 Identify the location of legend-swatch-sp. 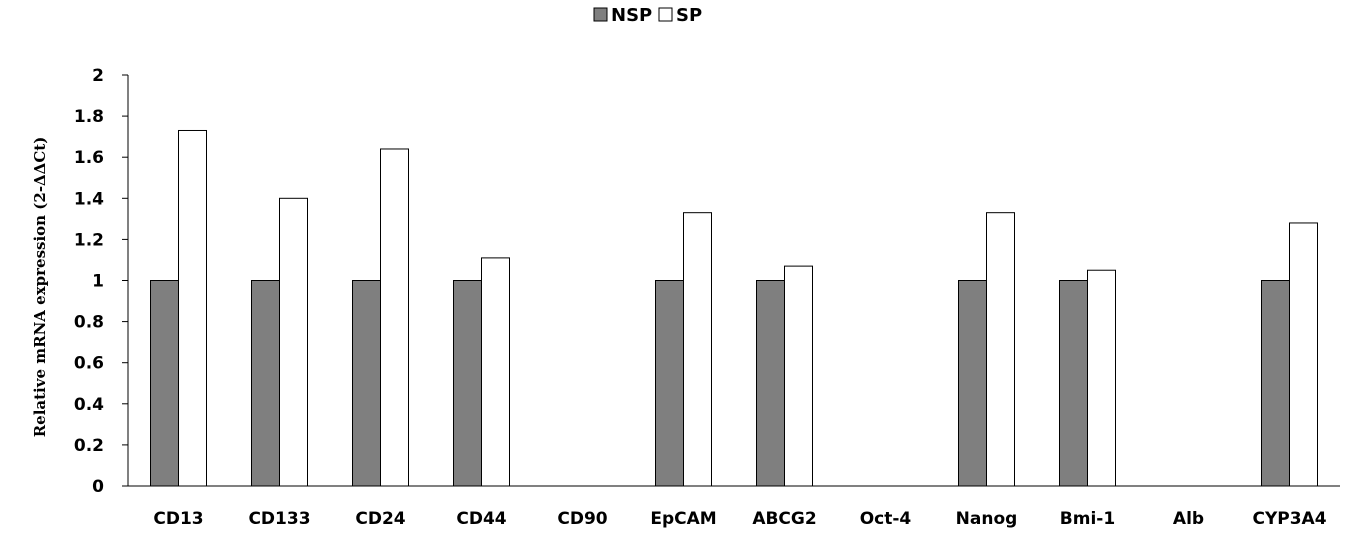
(665, 14).